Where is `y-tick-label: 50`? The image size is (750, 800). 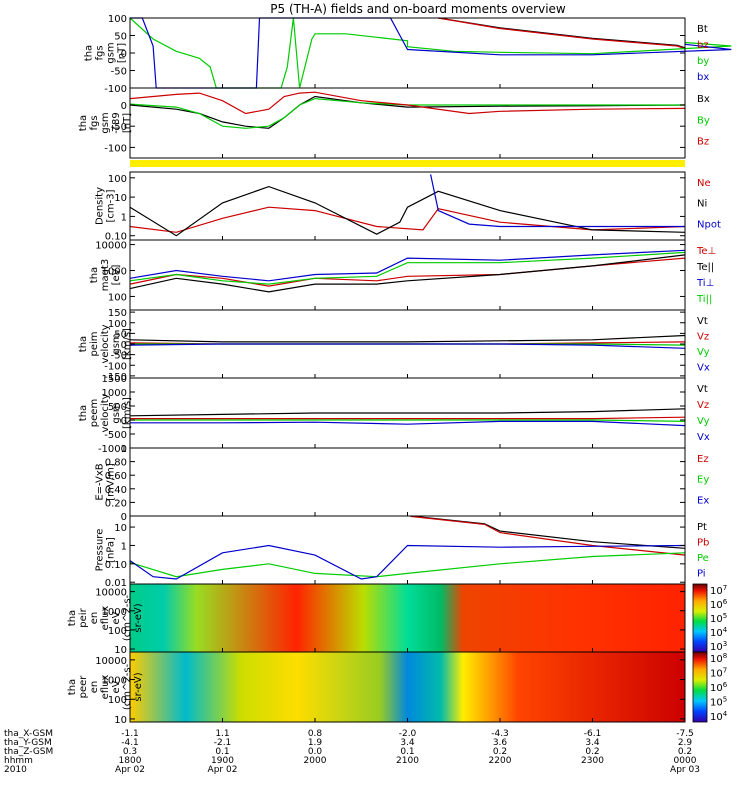
y-tick-label: 50 is located at coordinates (120, 37).